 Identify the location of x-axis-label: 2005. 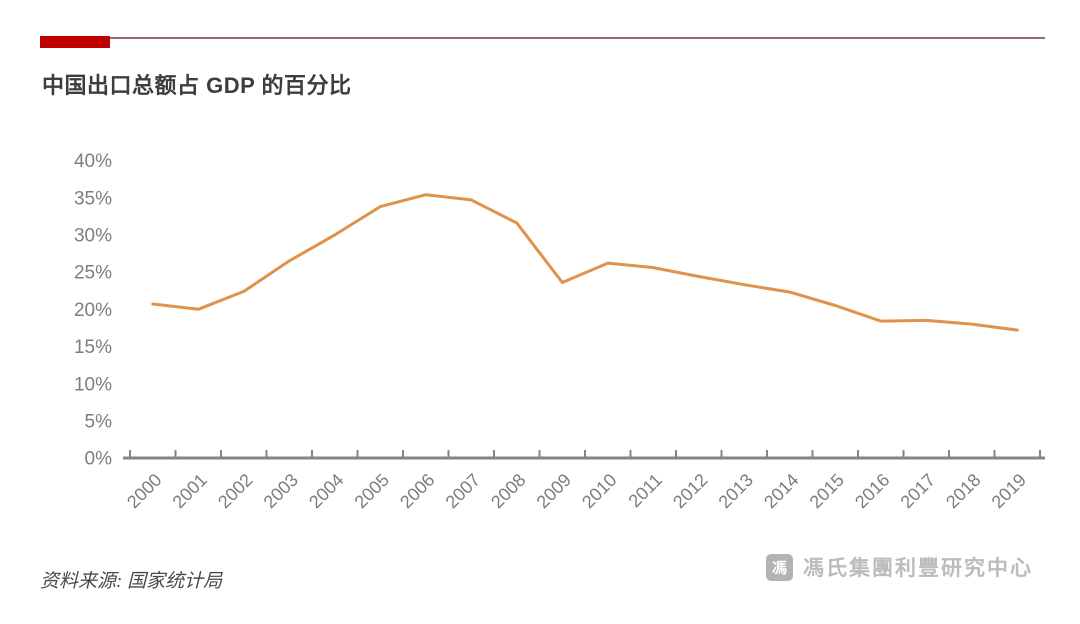
(372, 491).